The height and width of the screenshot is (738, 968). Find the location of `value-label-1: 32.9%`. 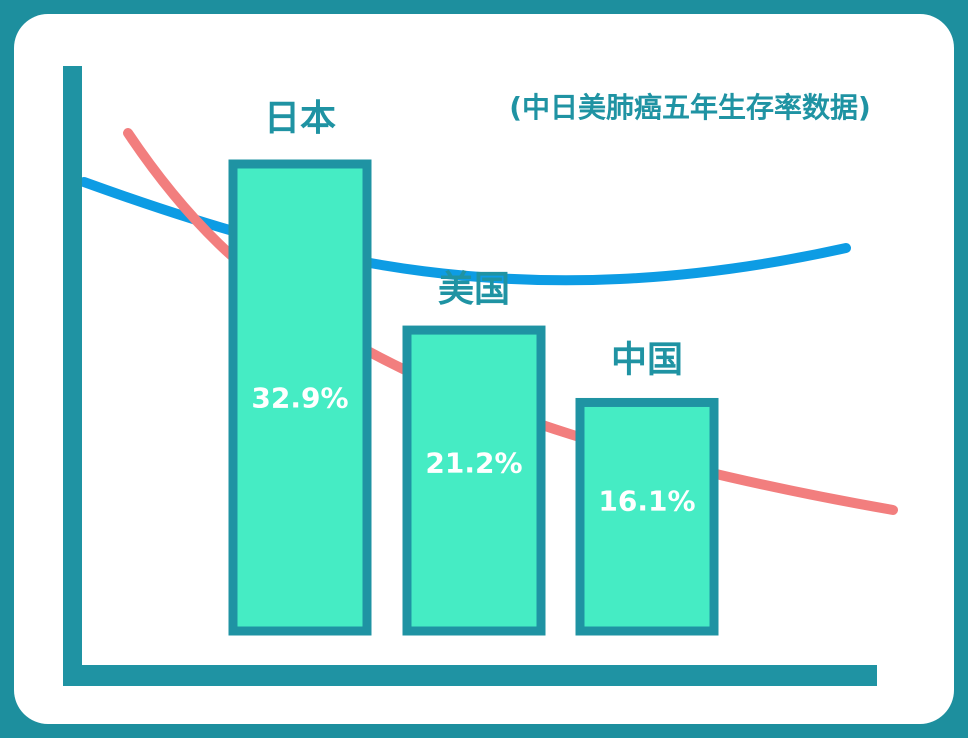

value-label-1: 32.9% is located at coordinates (299, 398).